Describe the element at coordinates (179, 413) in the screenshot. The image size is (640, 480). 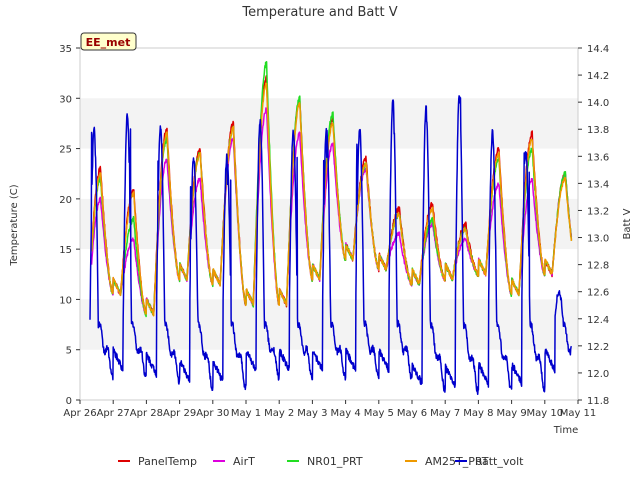
I see `x-tick-label: Apr 29` at that location.